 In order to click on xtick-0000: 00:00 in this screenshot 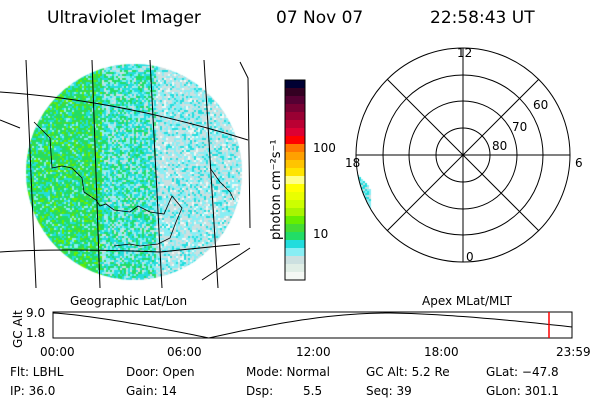, I will do `click(57, 352)`.